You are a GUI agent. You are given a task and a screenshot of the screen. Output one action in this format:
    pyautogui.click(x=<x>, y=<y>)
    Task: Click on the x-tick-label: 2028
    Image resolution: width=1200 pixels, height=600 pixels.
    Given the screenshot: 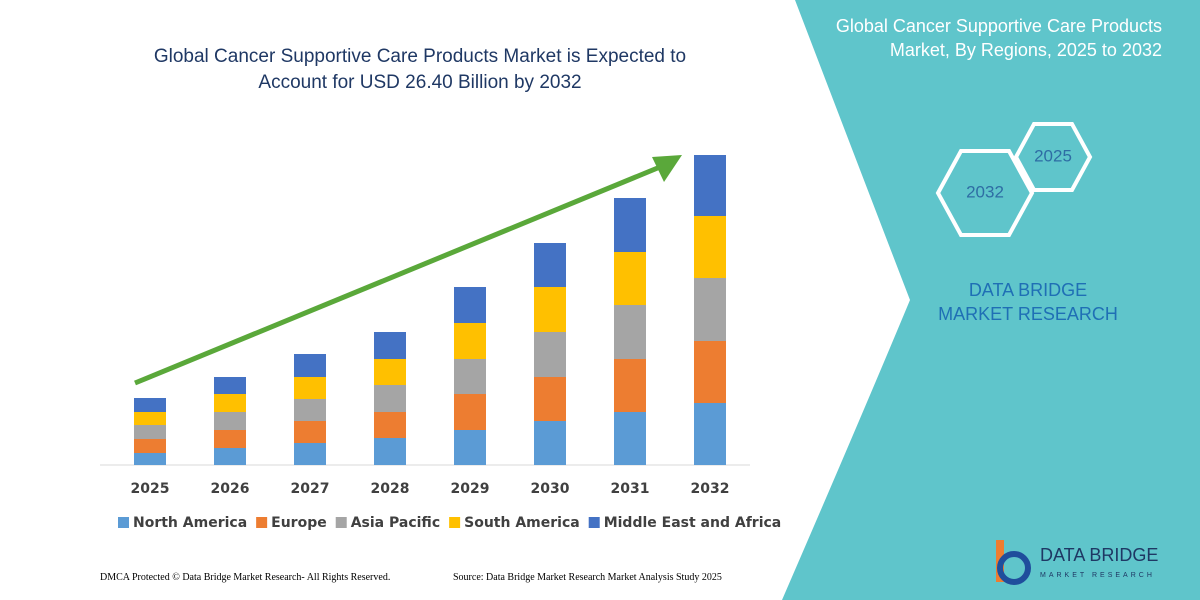 What is the action you would take?
    pyautogui.click(x=390, y=489)
    